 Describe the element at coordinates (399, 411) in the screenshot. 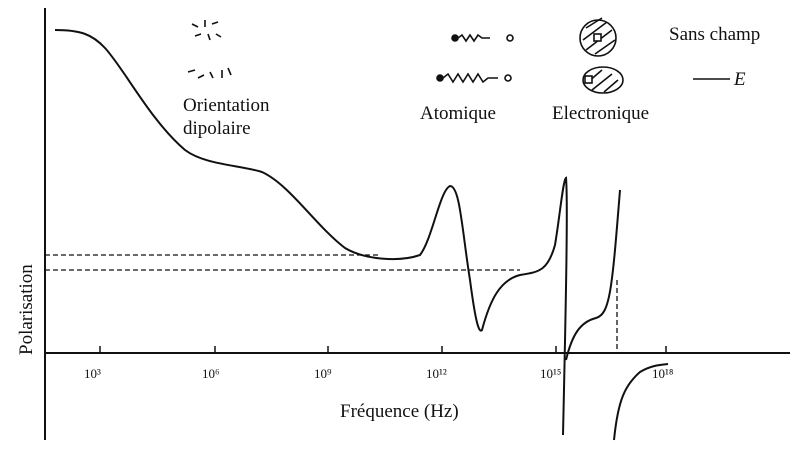

I see `x-axis-label: Fréquence (Hz)` at that location.